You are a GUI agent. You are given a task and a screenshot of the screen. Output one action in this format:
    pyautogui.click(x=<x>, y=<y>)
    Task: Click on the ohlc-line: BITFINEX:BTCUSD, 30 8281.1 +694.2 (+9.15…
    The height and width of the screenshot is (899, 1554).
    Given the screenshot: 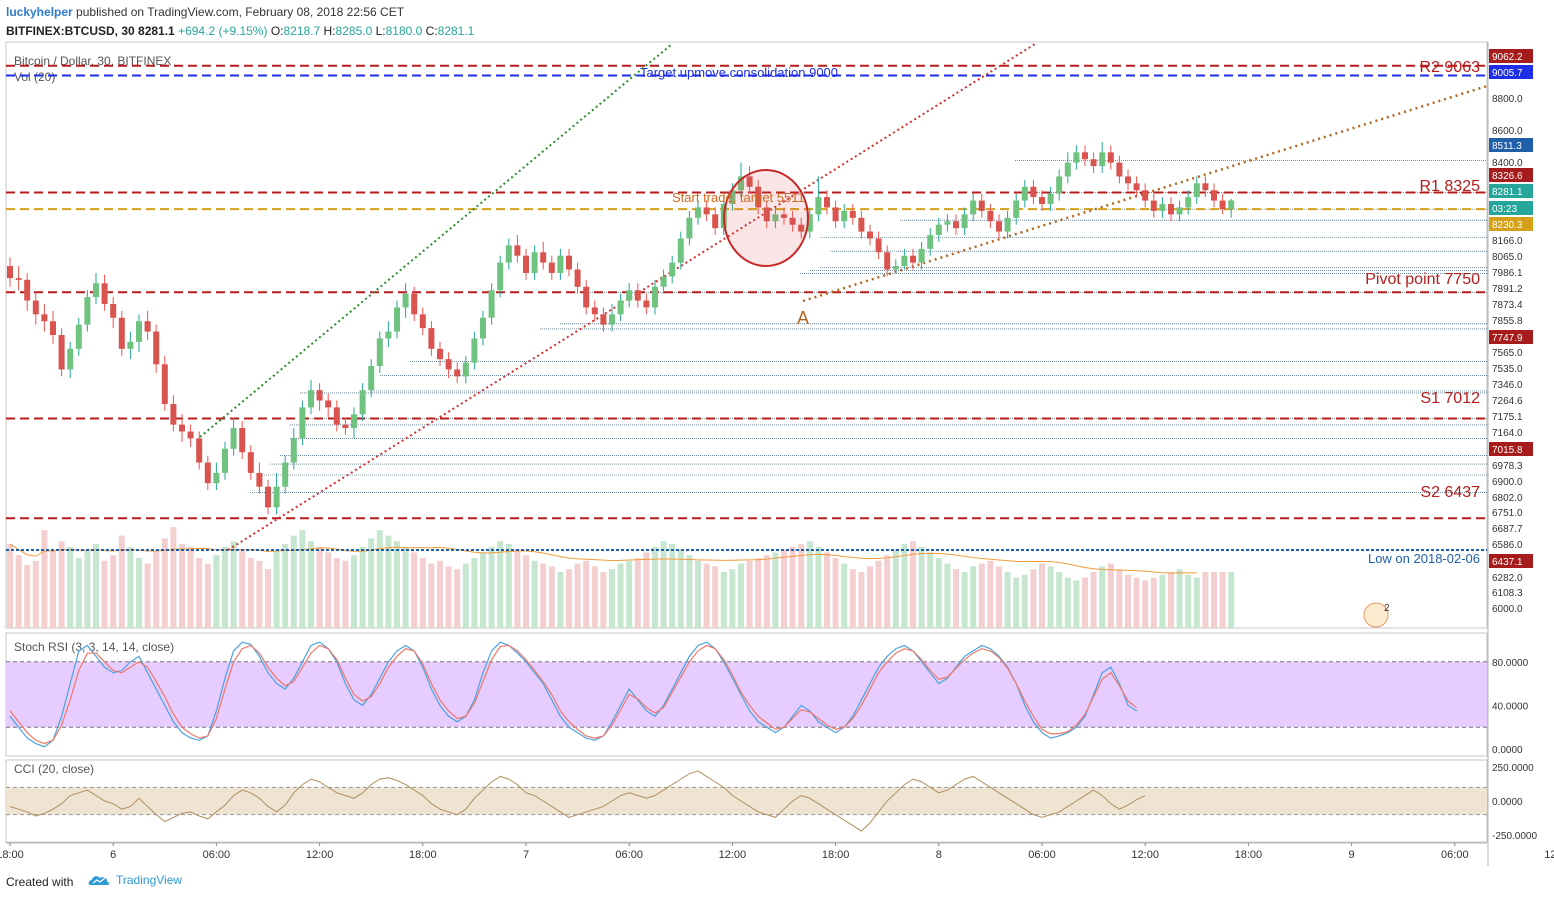 What is the action you would take?
    pyautogui.click(x=240, y=31)
    